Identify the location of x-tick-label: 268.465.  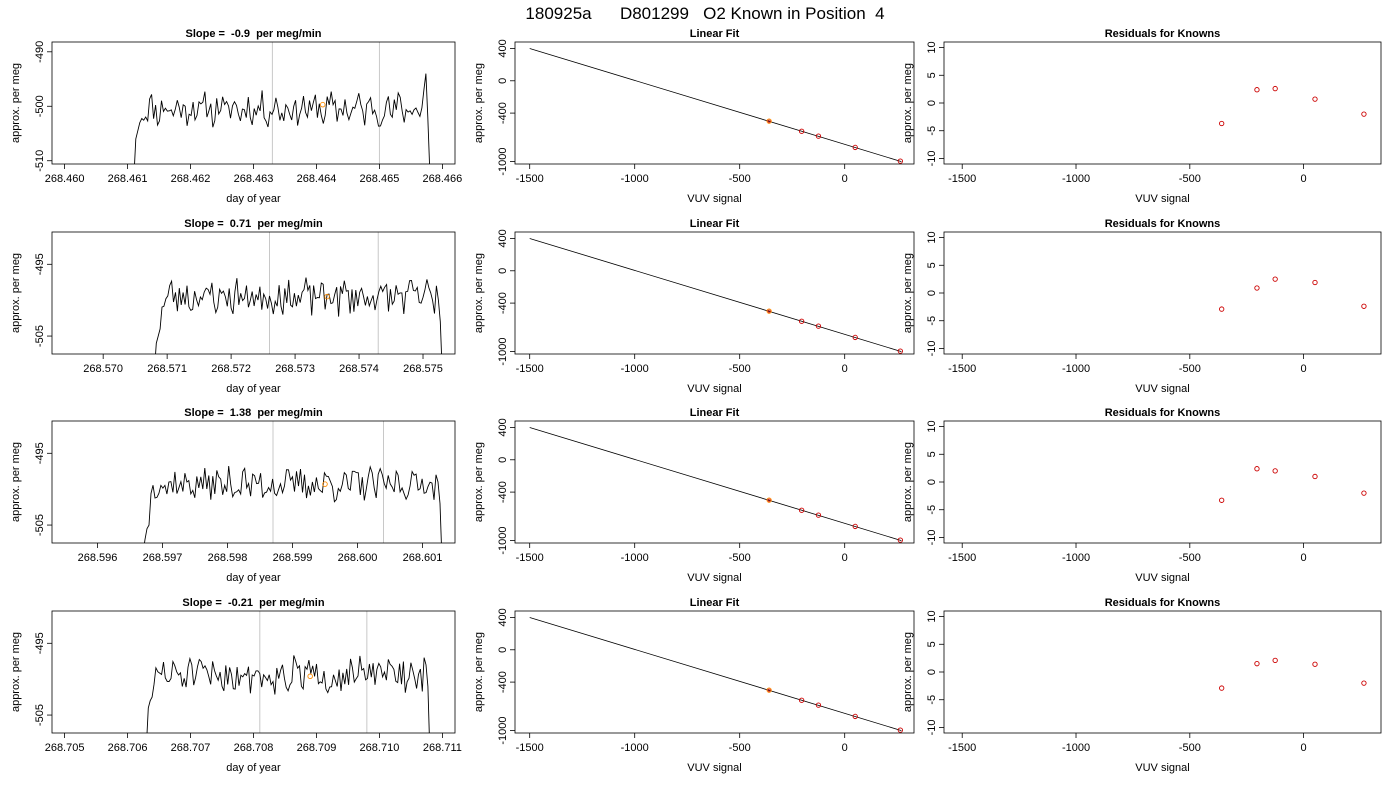
(380, 179).